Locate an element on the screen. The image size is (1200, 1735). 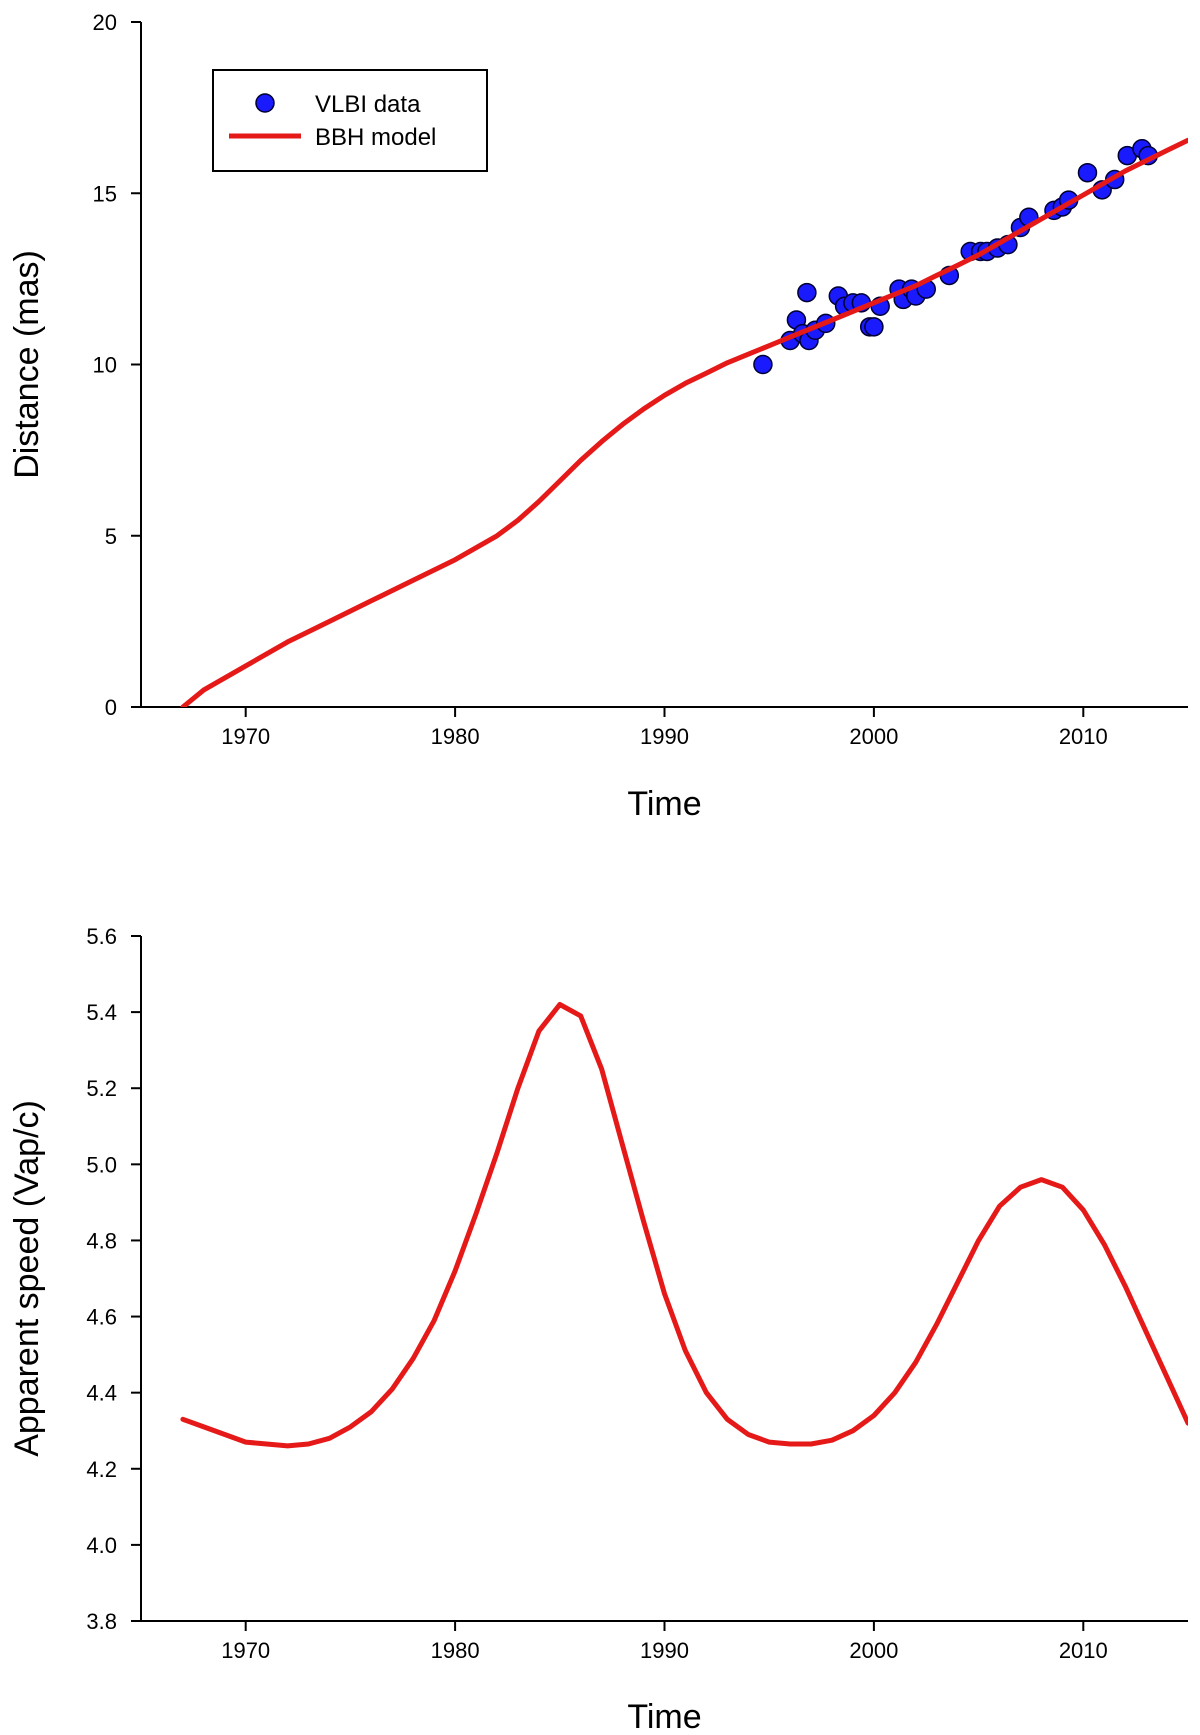
y-tick-label: 5.2 is located at coordinates (101, 1088).